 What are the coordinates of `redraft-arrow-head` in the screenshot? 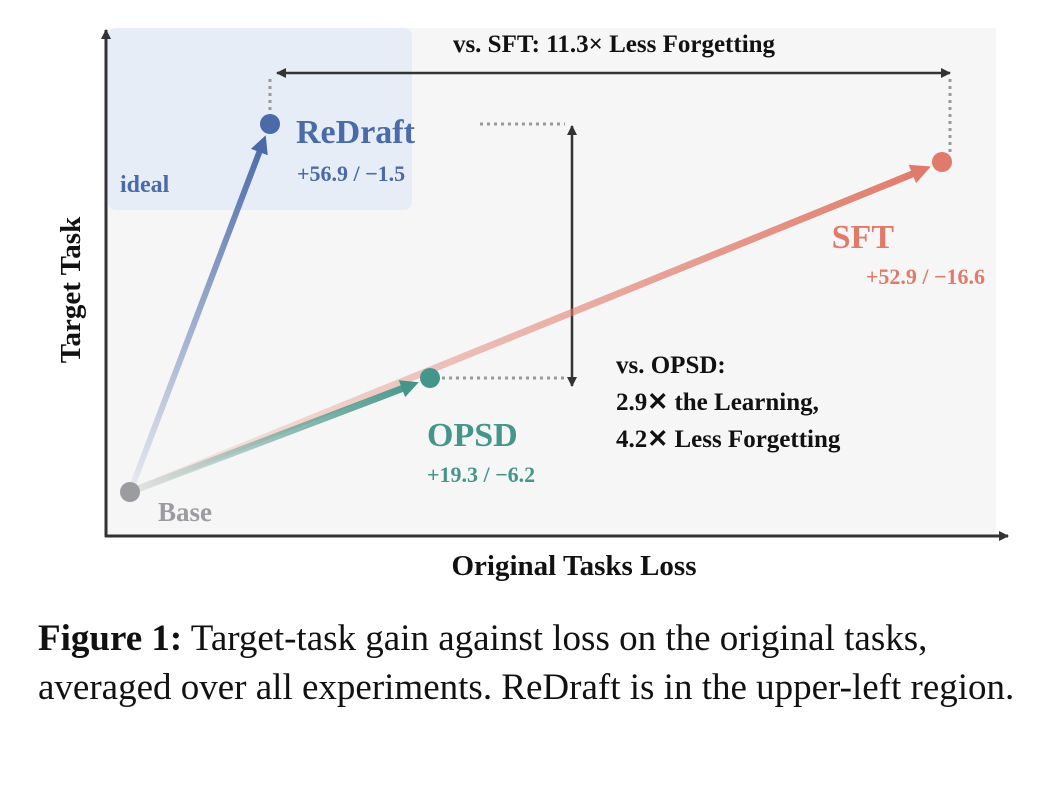 It's located at (259, 145).